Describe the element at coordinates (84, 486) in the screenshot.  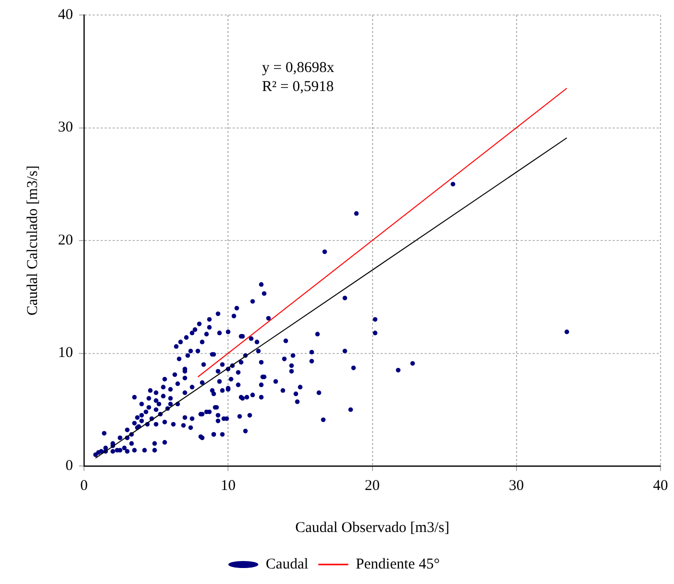
I see `x-tick-label: 0` at that location.